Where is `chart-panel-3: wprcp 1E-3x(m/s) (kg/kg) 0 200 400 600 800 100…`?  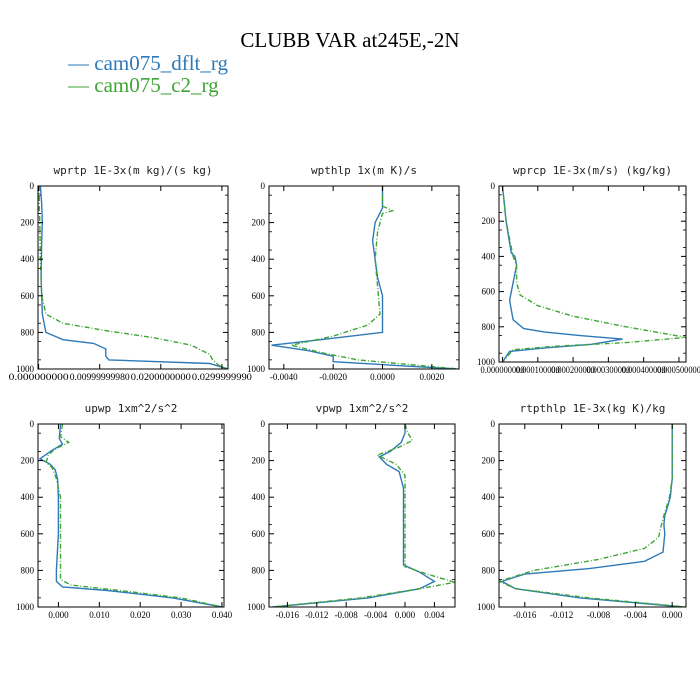
chart-panel-3: wprcp 1E-3x(m/s) (kg/kg) 0 200 400 600 800 100… is located at coordinates (588, 269).